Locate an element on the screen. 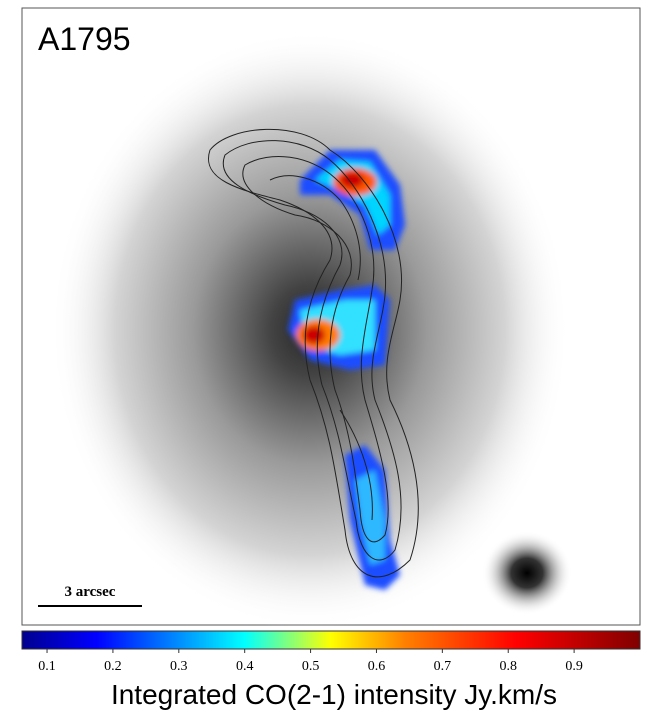  colorbar-tick-label: 0.1 is located at coordinates (47, 666).